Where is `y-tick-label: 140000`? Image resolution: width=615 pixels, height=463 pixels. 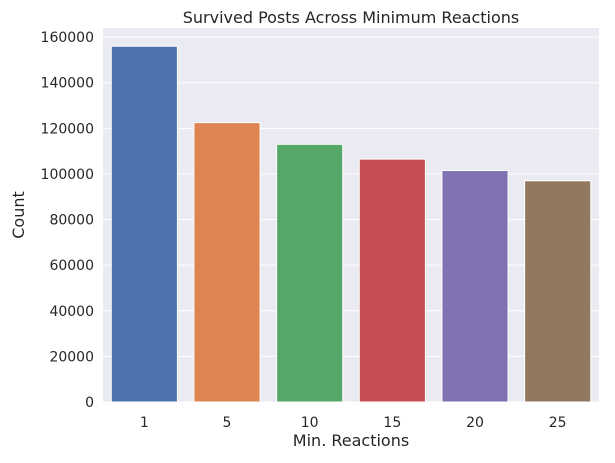
y-tick-label: 140000 is located at coordinates (67, 84).